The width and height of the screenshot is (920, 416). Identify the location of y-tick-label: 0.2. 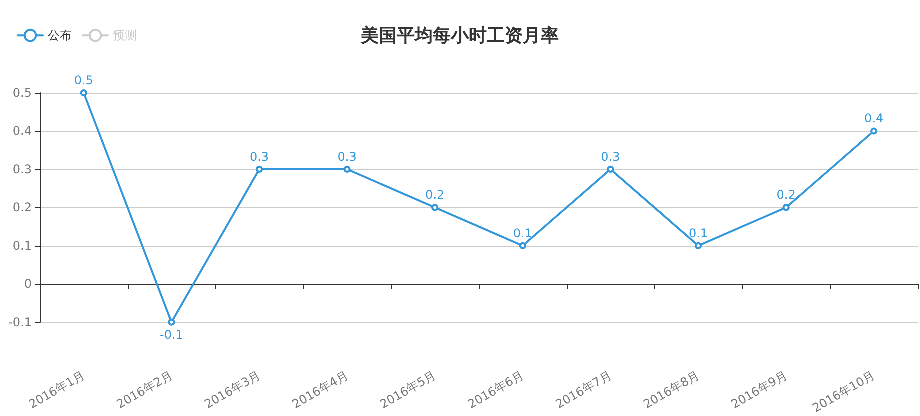
(22, 207).